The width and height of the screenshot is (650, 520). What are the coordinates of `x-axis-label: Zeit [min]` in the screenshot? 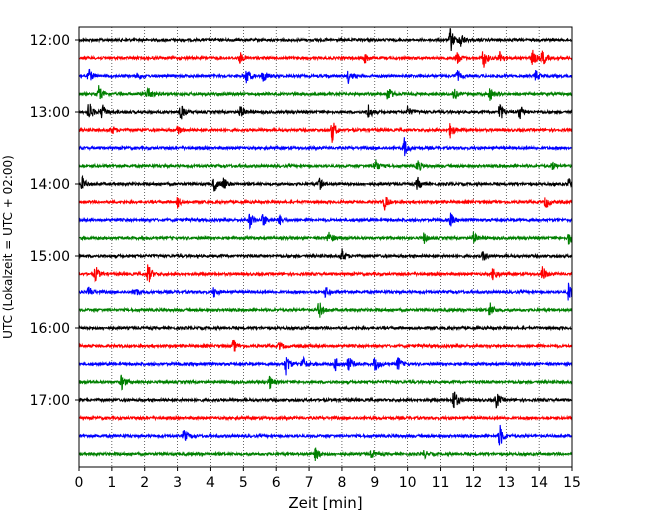 It's located at (325, 503).